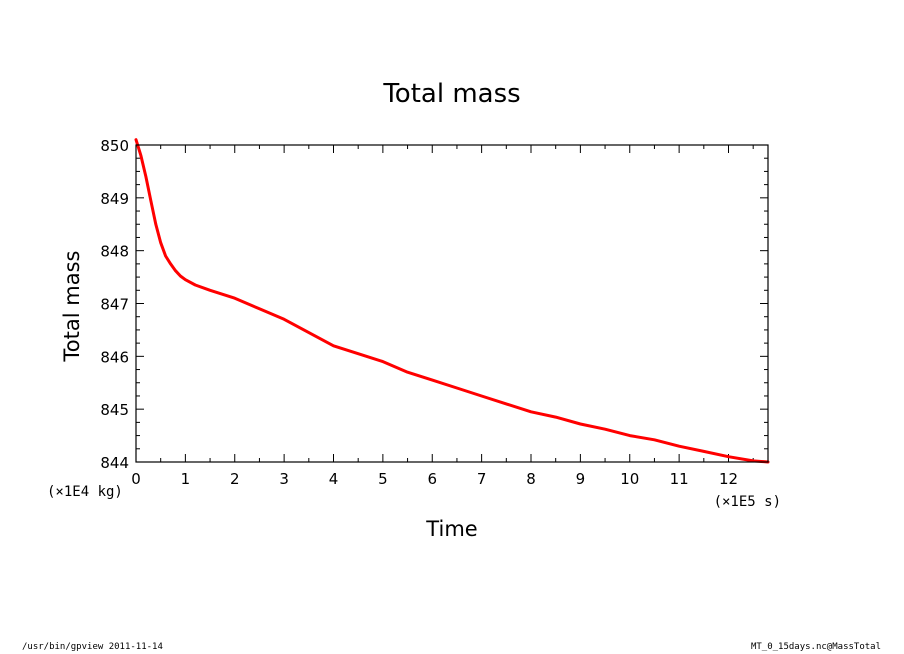 The width and height of the screenshot is (904, 654). Describe the element at coordinates (114, 252) in the screenshot. I see `y-tick-label: 848` at that location.